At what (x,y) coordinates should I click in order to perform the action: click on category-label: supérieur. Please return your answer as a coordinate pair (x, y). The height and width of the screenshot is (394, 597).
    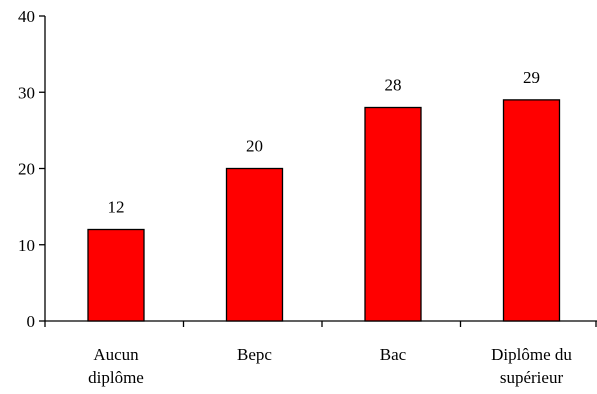
    Looking at the image, I should click on (532, 377).